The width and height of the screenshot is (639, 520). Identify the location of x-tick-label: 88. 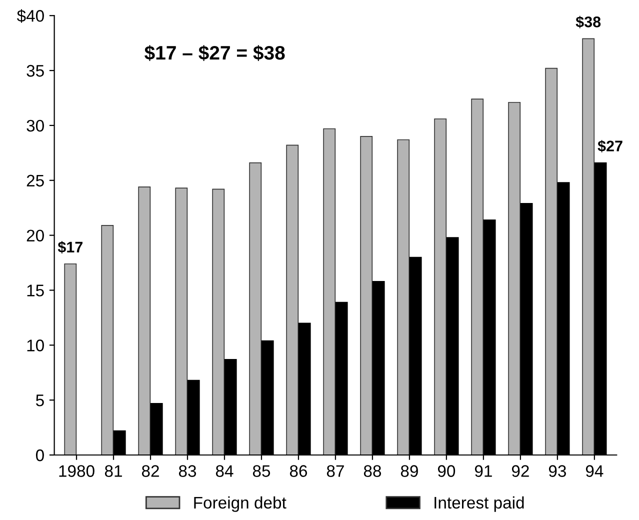
(373, 471).